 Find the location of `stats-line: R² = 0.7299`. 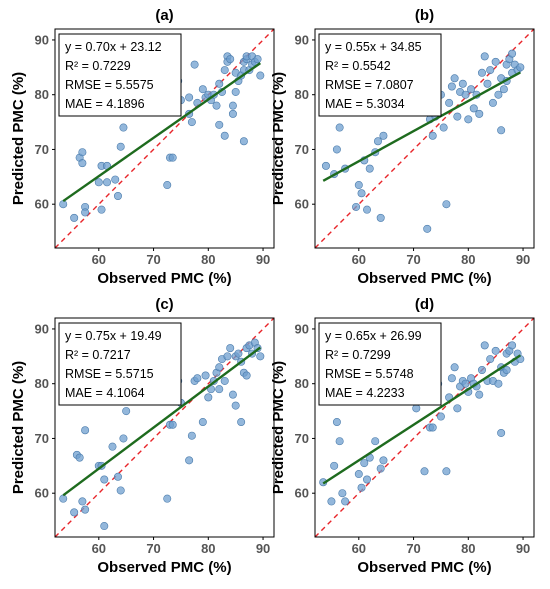

stats-line: R² = 0.7299 is located at coordinates (358, 355).